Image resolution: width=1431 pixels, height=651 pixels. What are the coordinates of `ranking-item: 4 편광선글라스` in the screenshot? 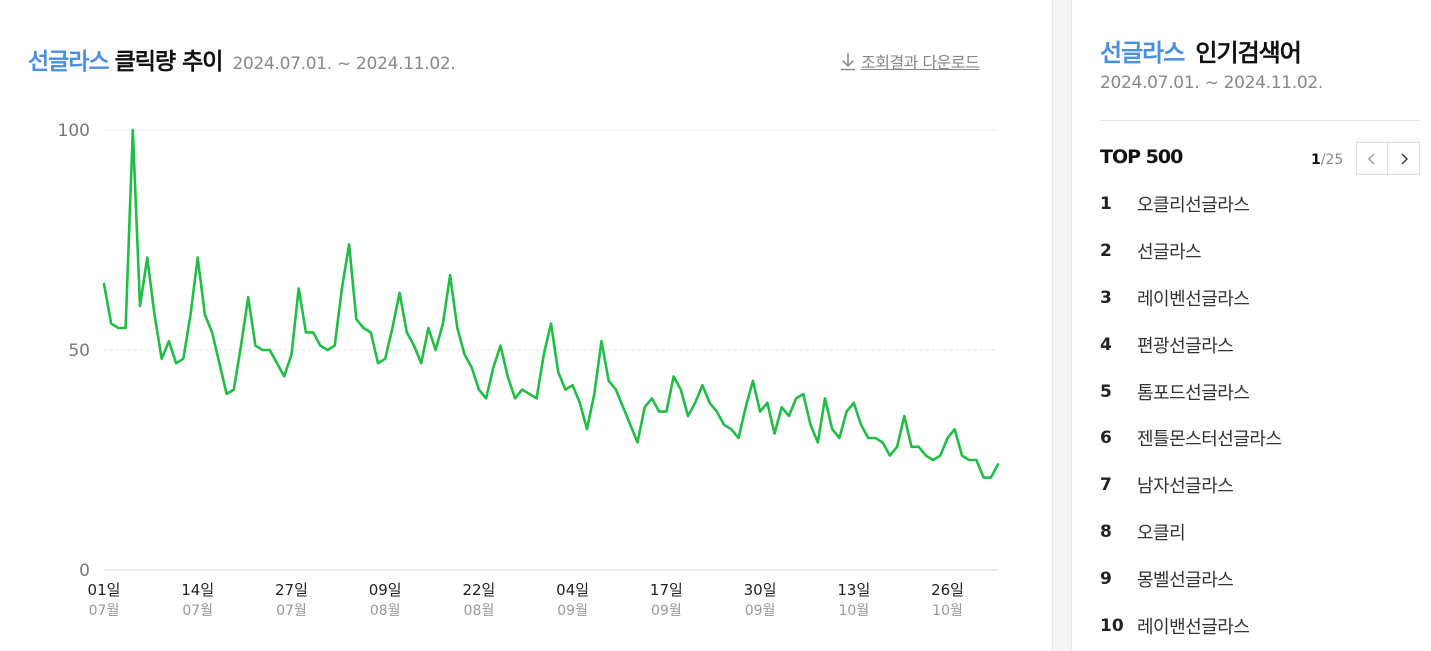 It's located at (1191, 344).